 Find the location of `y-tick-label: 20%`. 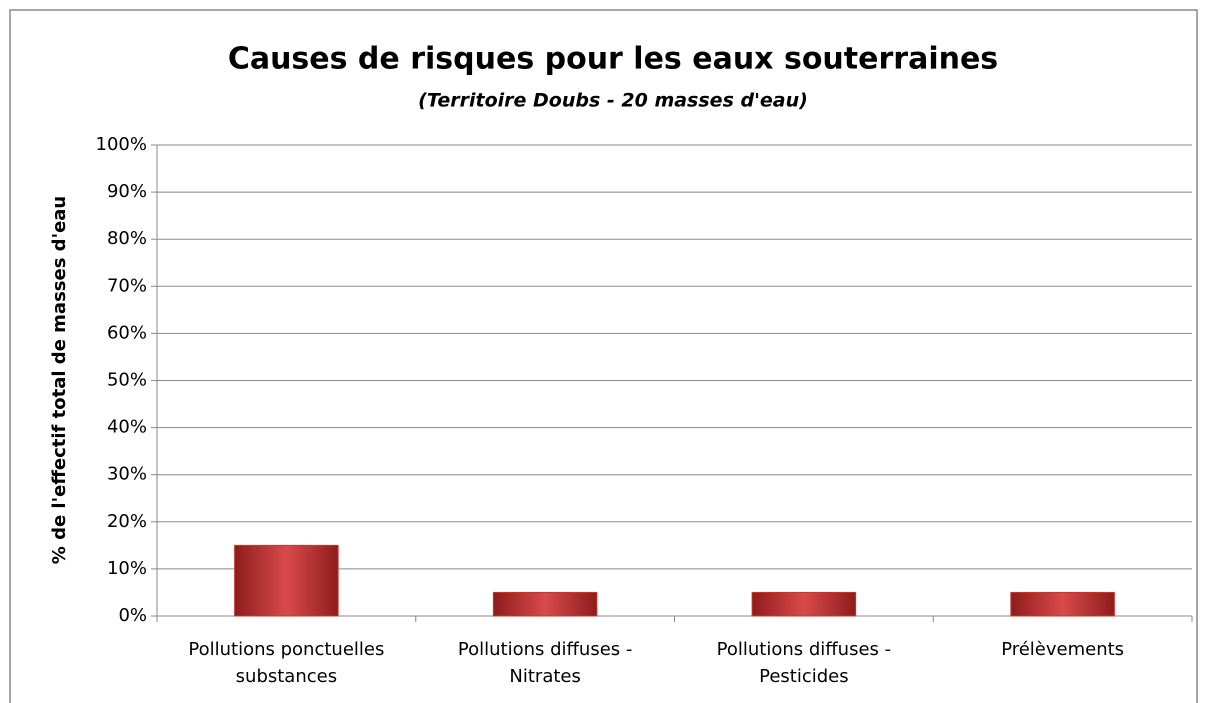

y-tick-label: 20% is located at coordinates (127, 521).